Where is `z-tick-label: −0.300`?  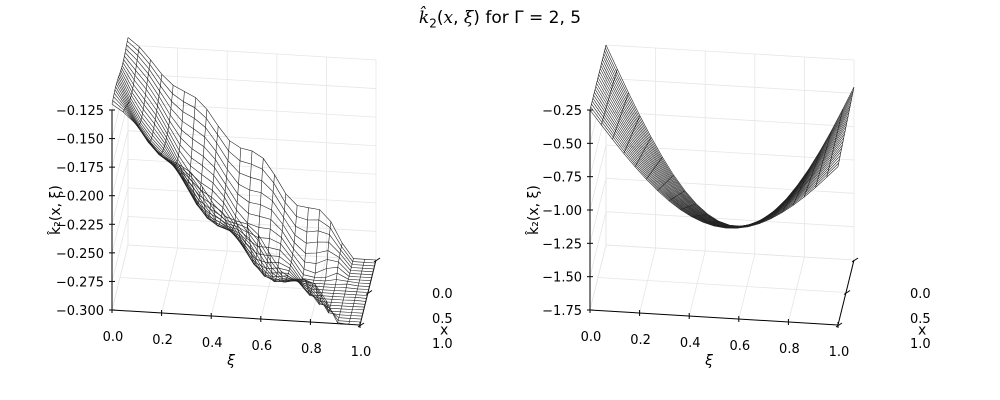
z-tick-label: −0.300 is located at coordinates (80, 311).